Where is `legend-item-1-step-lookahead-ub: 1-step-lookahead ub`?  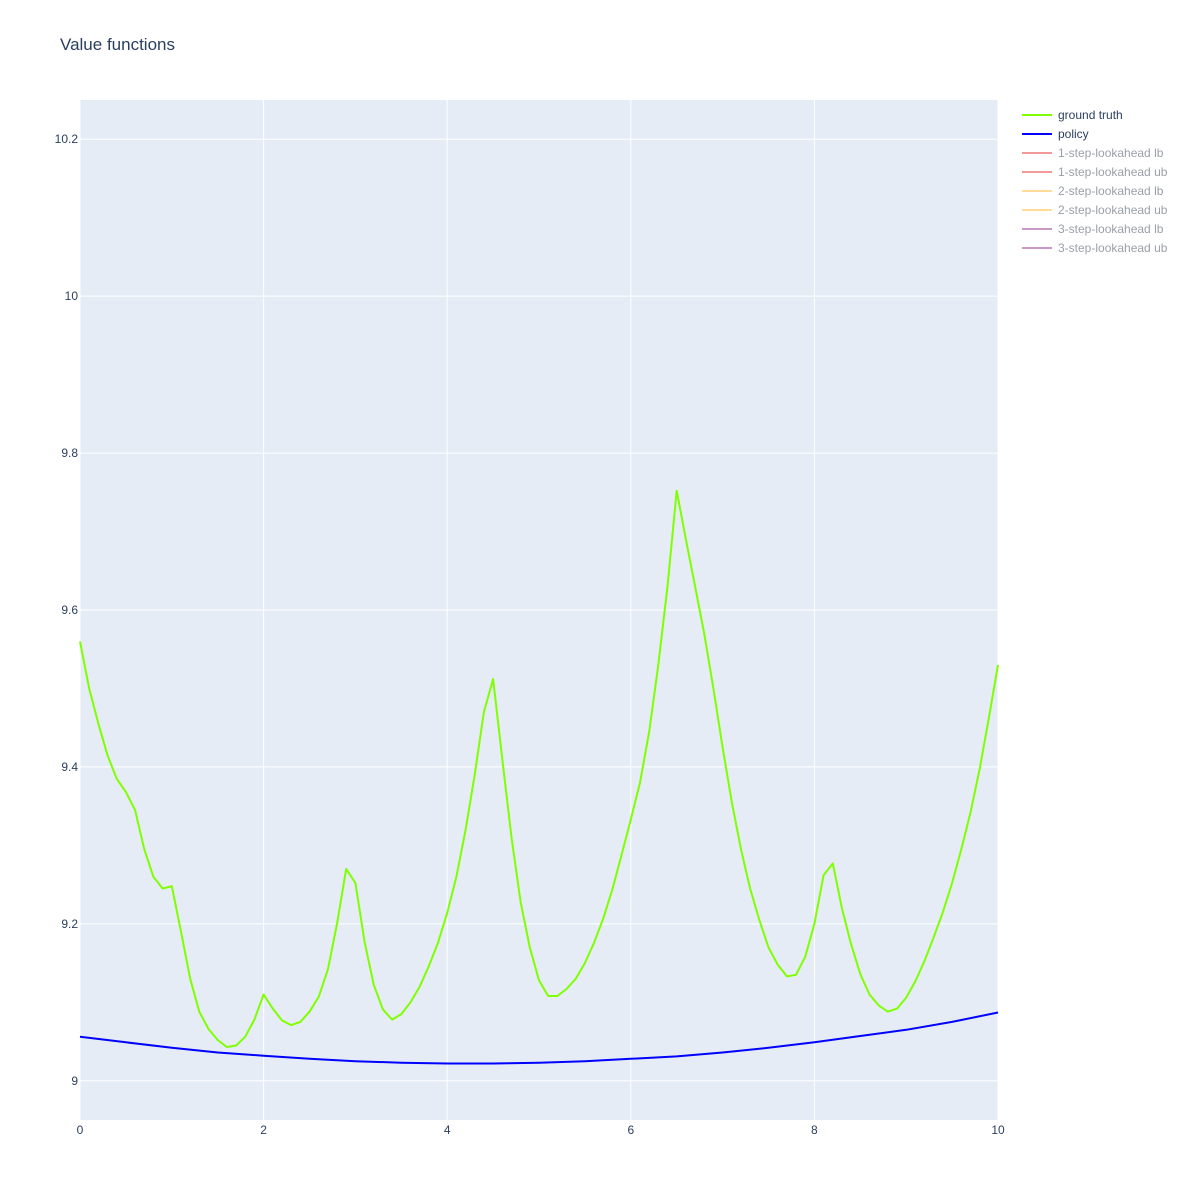 legend-item-1-step-lookahead-ub: 1-step-lookahead ub is located at coordinates (1095, 172).